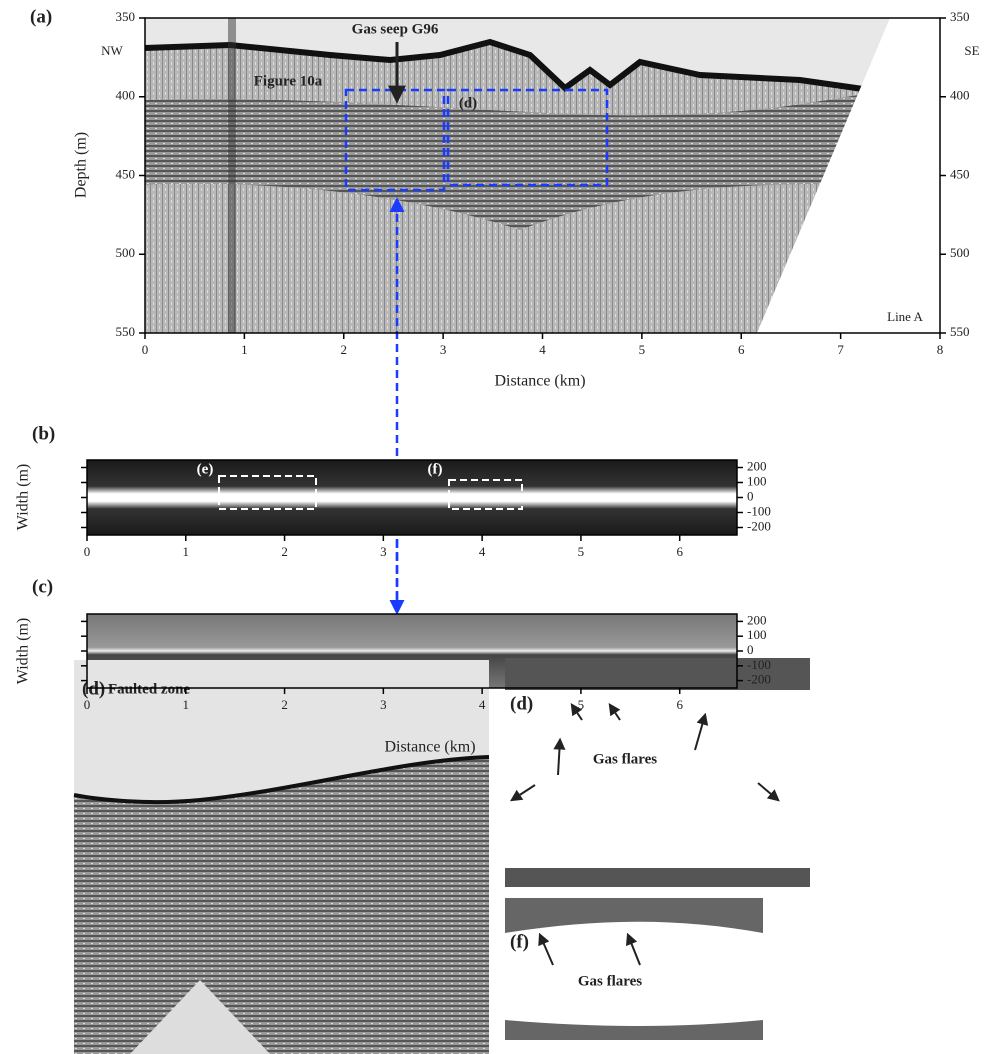  Describe the element at coordinates (112, 50) in the screenshot. I see `annotation: NW` at that location.